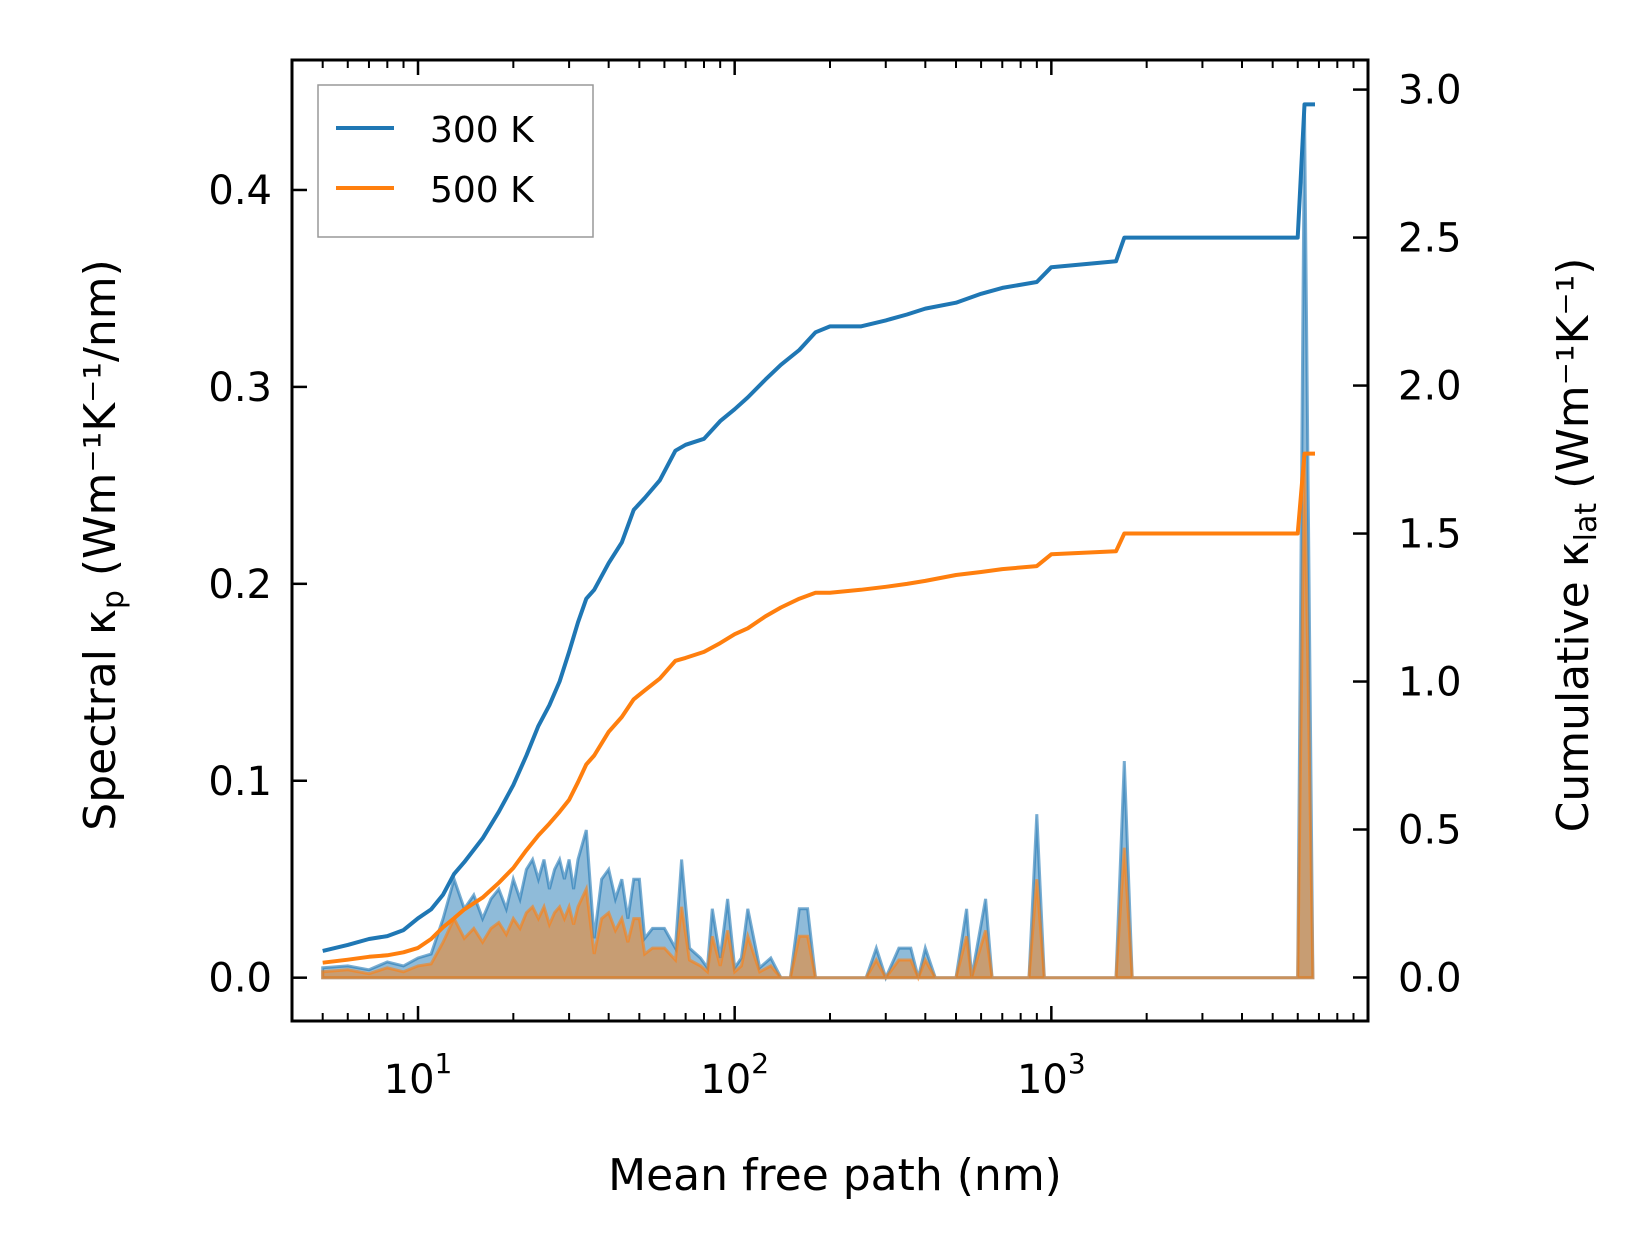  I want to click on right-y-tick-label: 2.5, so click(1430, 239).